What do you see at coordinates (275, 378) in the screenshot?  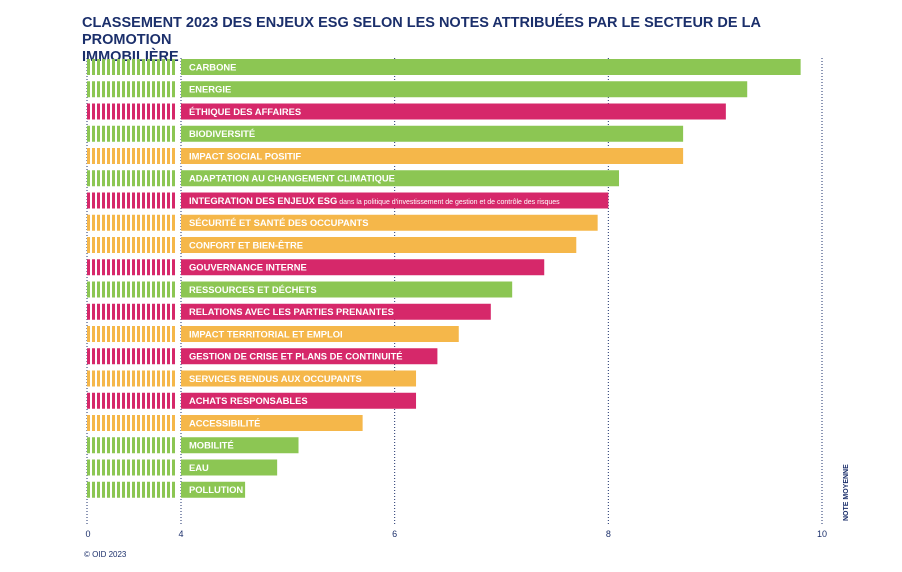 I see `bar-label-text: SERVICES RENDUS AUX OCCUPANTS` at bounding box center [275, 378].